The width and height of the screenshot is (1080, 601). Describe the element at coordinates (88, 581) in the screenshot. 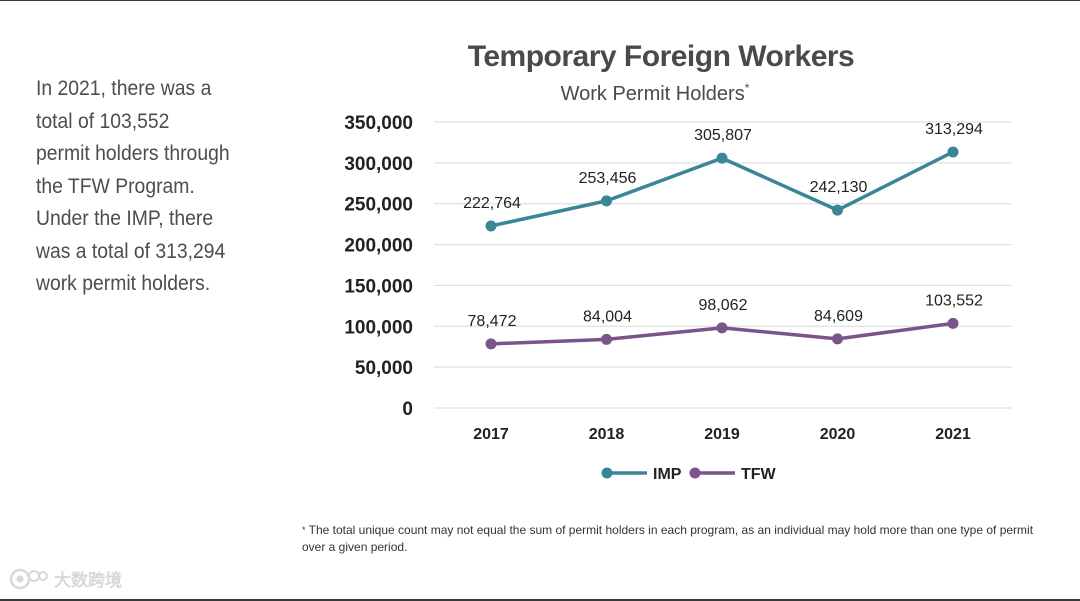

I see `watermark-text: 大数跨境` at that location.